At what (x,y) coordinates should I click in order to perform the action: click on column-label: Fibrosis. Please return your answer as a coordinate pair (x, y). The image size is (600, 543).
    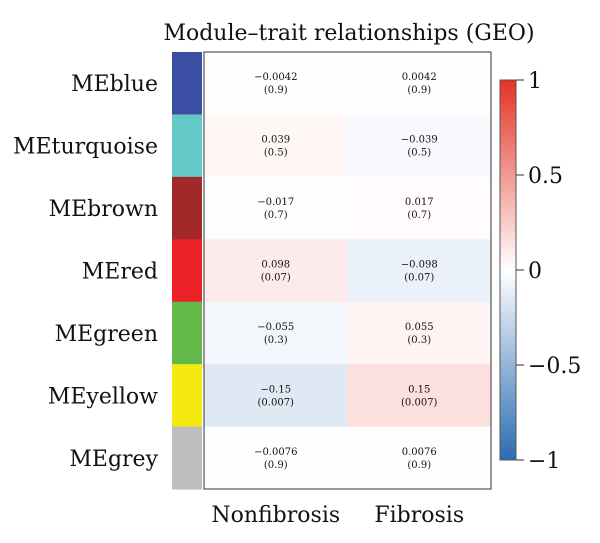
    Looking at the image, I should click on (419, 515).